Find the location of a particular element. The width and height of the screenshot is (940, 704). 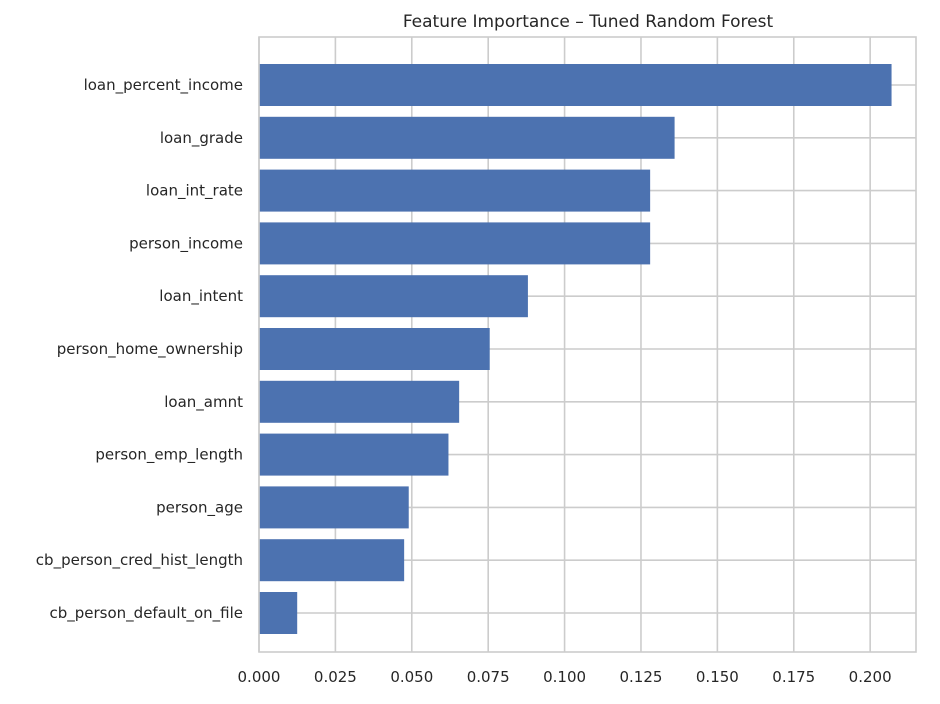

y-tick-label: loan_amnt is located at coordinates (203, 402).